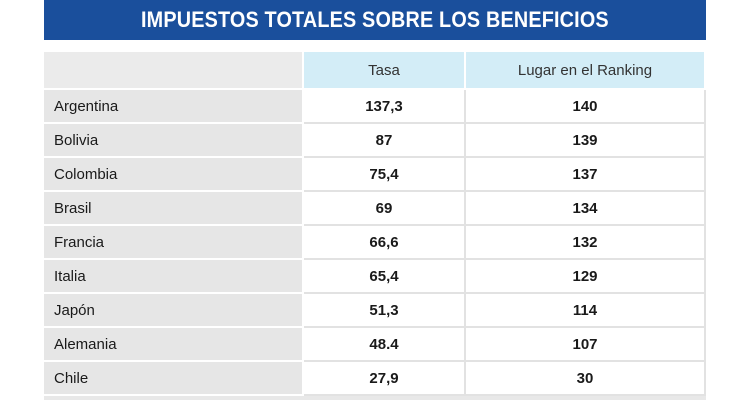 The height and width of the screenshot is (400, 742). What do you see at coordinates (385, 243) in the screenshot?
I see `tasa-cell: 66,6` at bounding box center [385, 243].